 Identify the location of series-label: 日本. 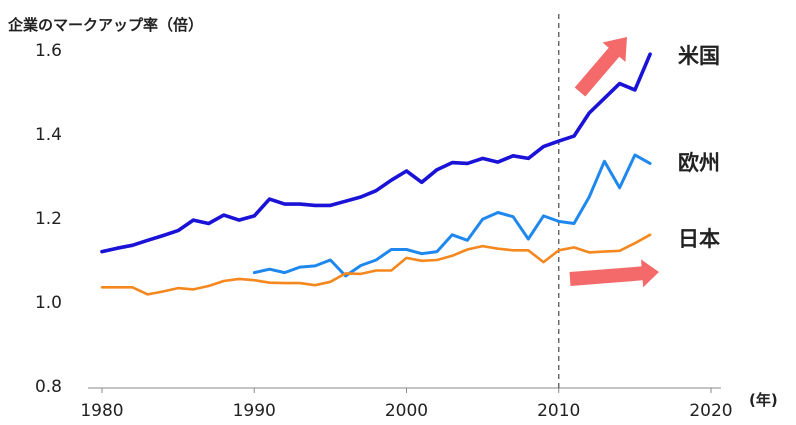
(699, 239).